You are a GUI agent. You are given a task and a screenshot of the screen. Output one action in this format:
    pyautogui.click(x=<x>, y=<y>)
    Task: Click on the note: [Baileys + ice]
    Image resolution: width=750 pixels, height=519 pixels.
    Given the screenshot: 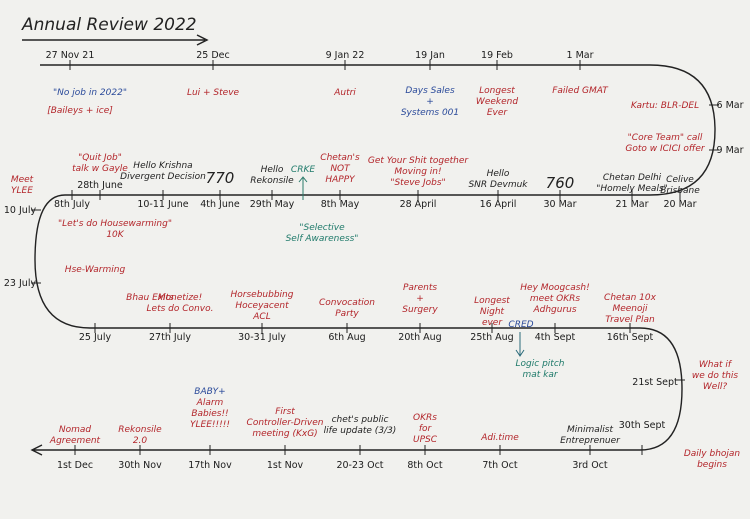 What is the action you would take?
    pyautogui.click(x=80, y=111)
    